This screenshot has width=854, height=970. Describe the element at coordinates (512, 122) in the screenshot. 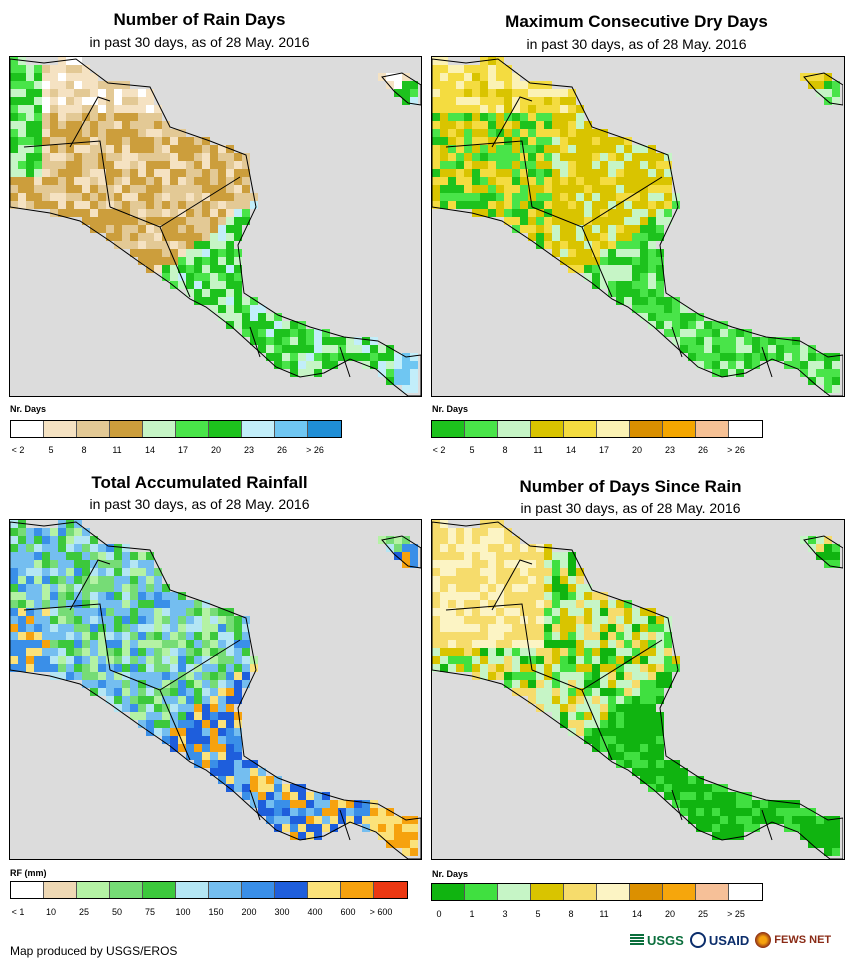

I see `country-border` at that location.